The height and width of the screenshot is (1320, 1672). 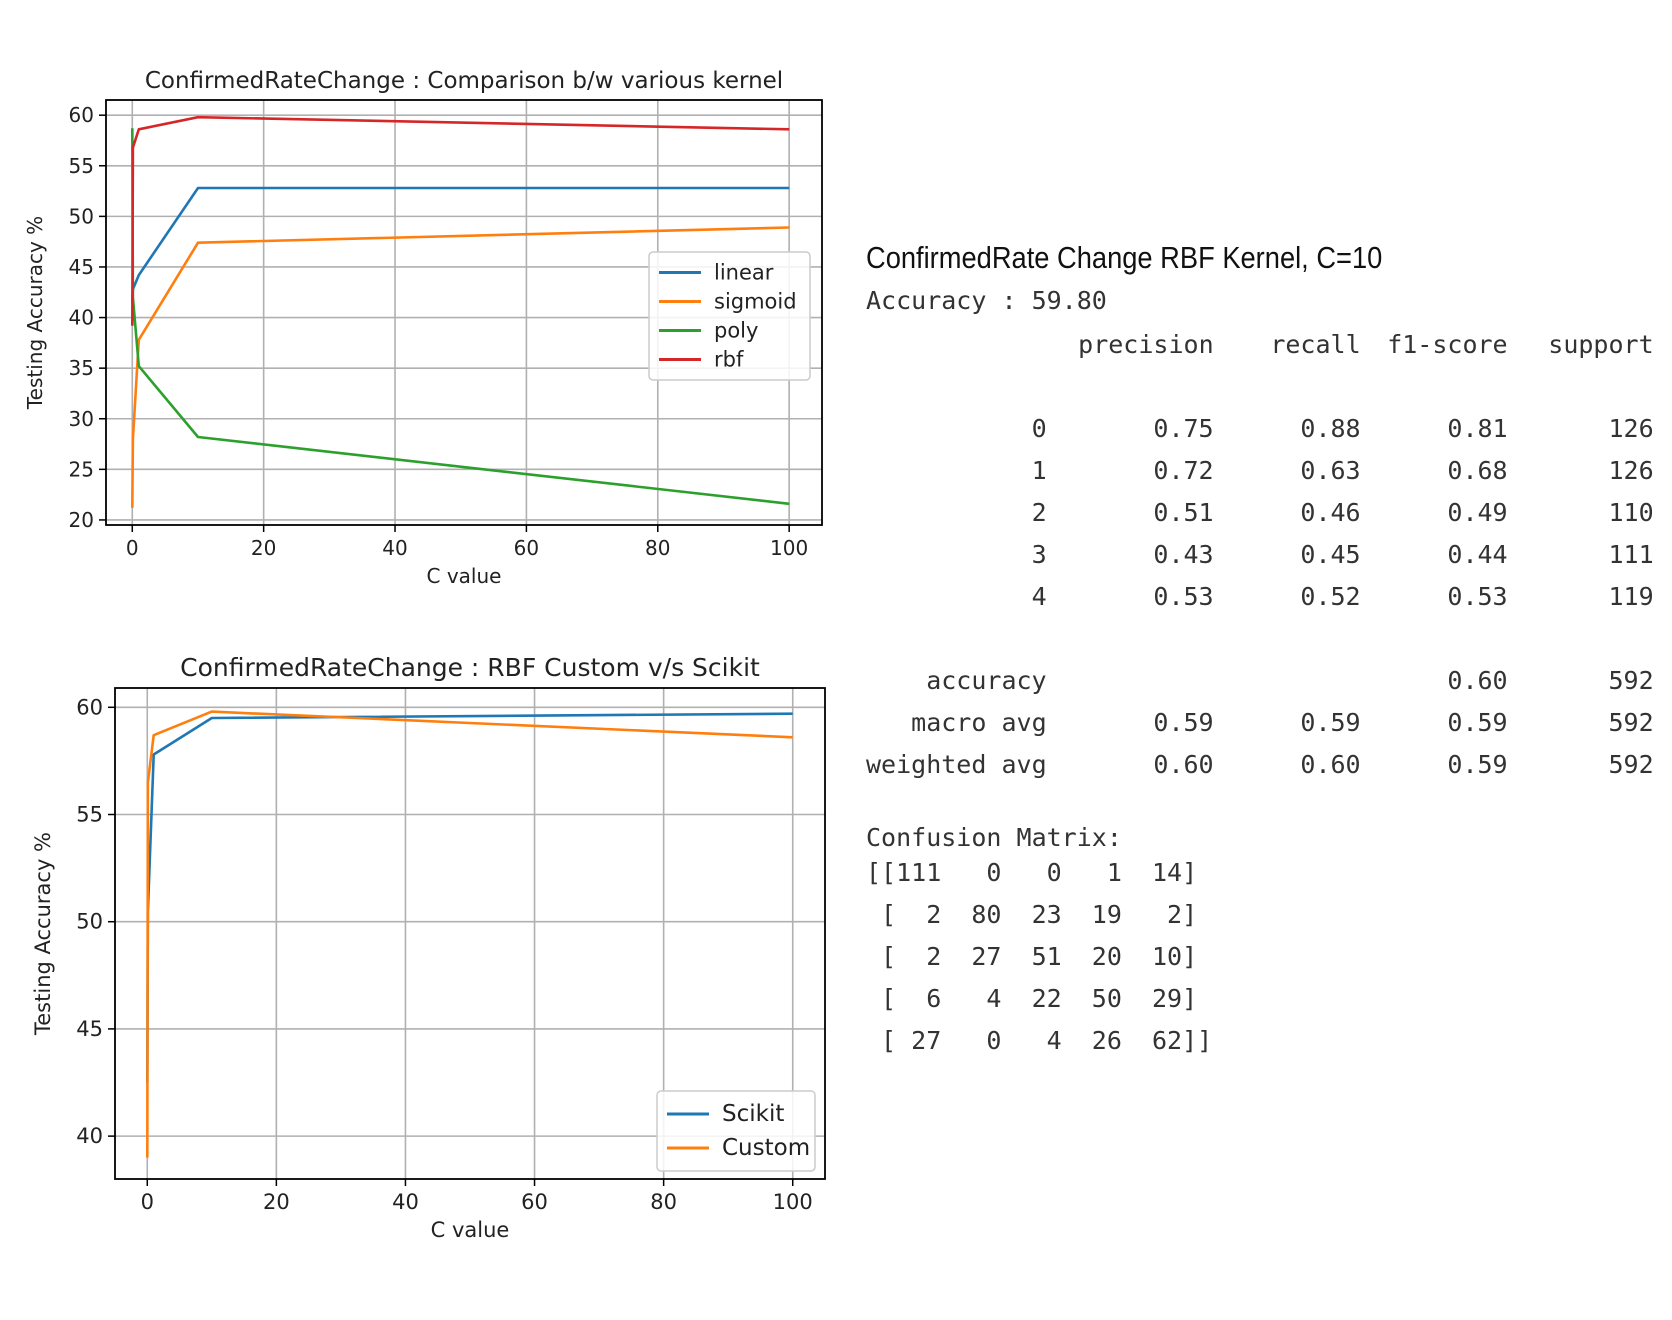 What do you see at coordinates (753, 1114) in the screenshot?
I see `legend-label-scikit: Scikit` at bounding box center [753, 1114].